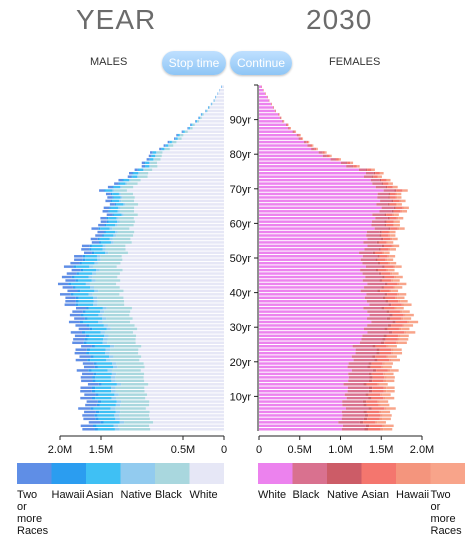 The image size is (474, 544). I want to click on female-legend-label-native: Native, so click(342, 495).